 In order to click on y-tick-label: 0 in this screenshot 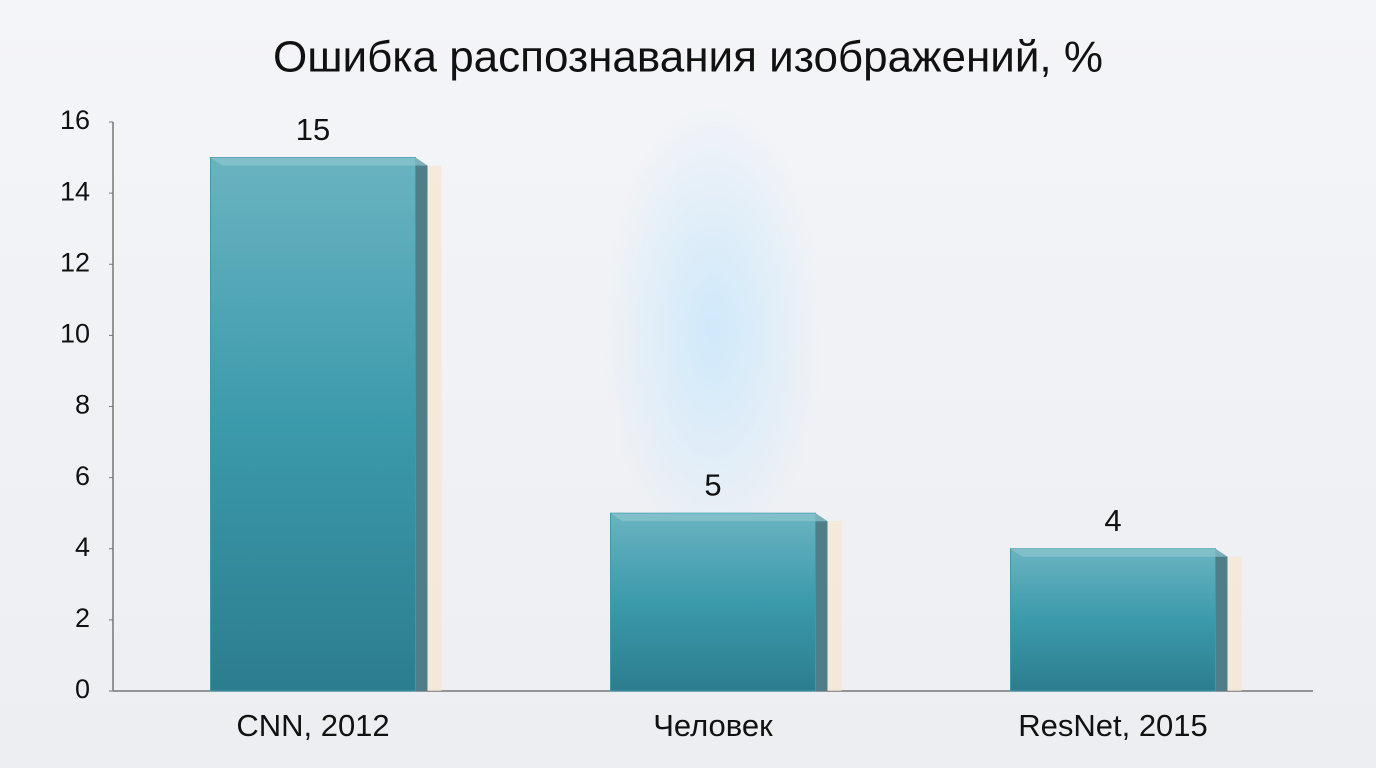, I will do `click(82, 689)`.